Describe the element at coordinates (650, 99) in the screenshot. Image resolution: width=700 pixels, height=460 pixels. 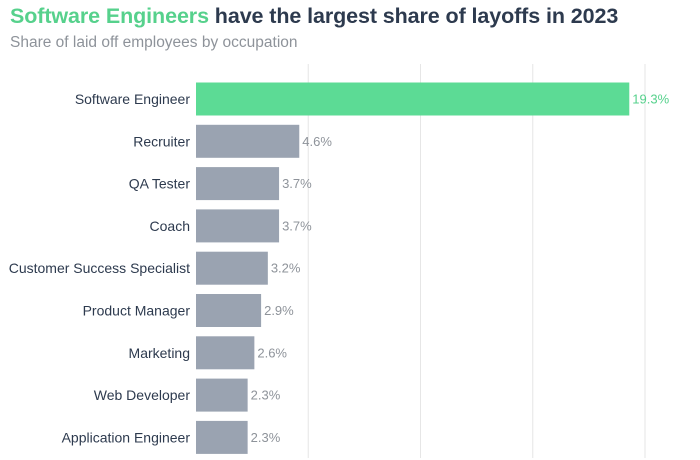
I see `value-label: 19.3%` at that location.